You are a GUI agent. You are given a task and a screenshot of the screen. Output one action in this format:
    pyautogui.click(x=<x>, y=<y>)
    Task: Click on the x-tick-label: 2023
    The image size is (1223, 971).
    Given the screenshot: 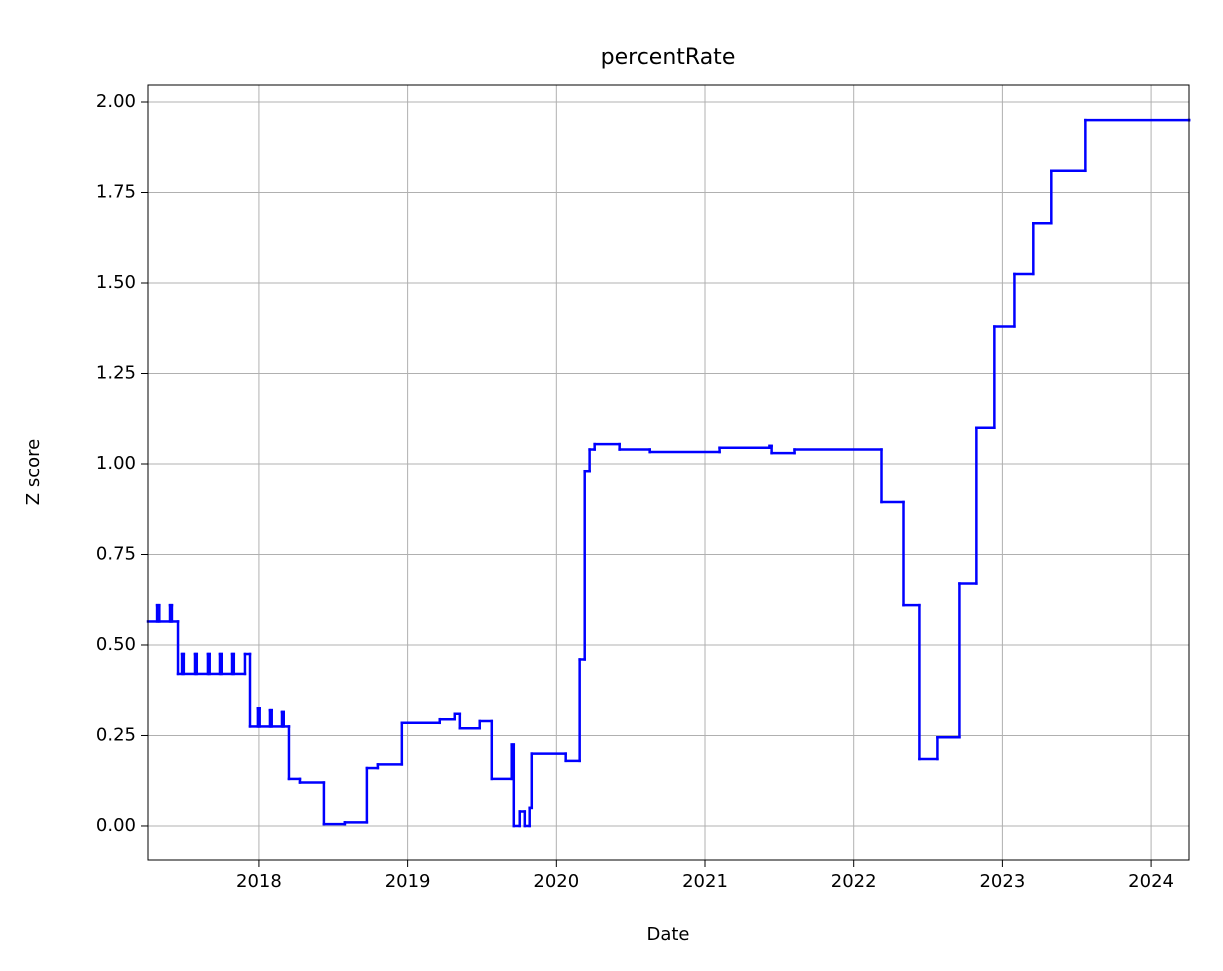 What is the action you would take?
    pyautogui.click(x=1002, y=881)
    